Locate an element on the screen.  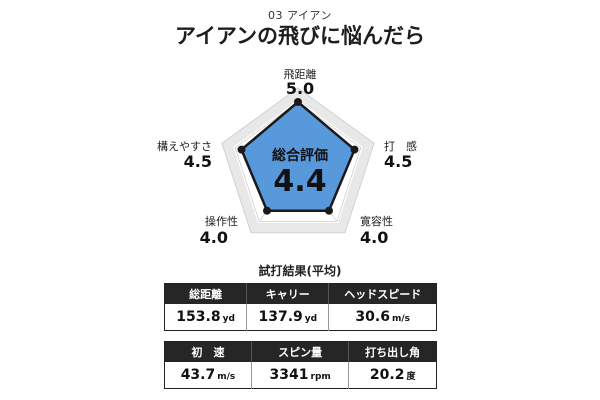
results-header: キャリー is located at coordinates (287, 293).